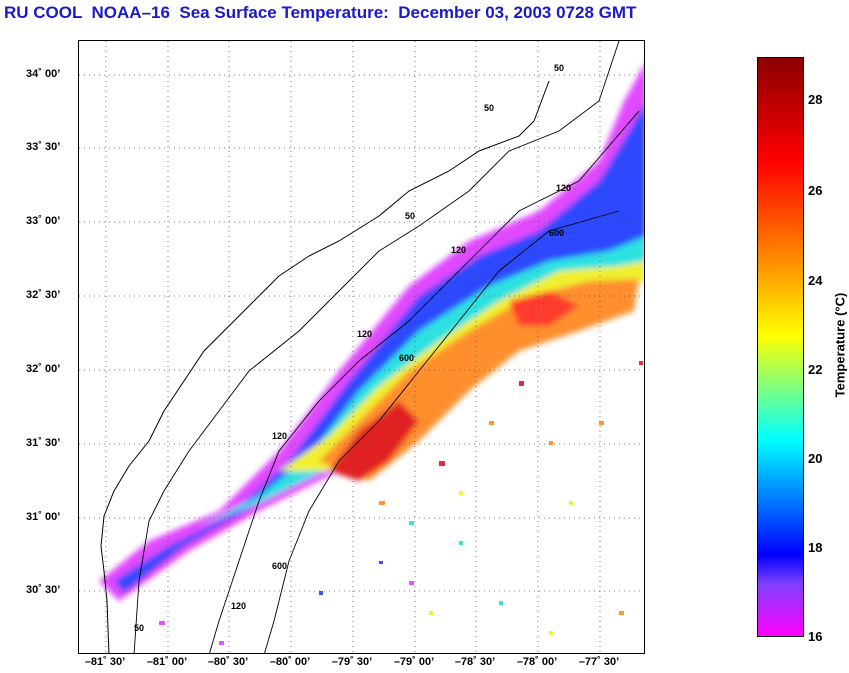 This screenshot has height=673, width=849. What do you see at coordinates (43, 74) in the screenshot?
I see `lat-tick-label: 34˚ 00’` at bounding box center [43, 74].